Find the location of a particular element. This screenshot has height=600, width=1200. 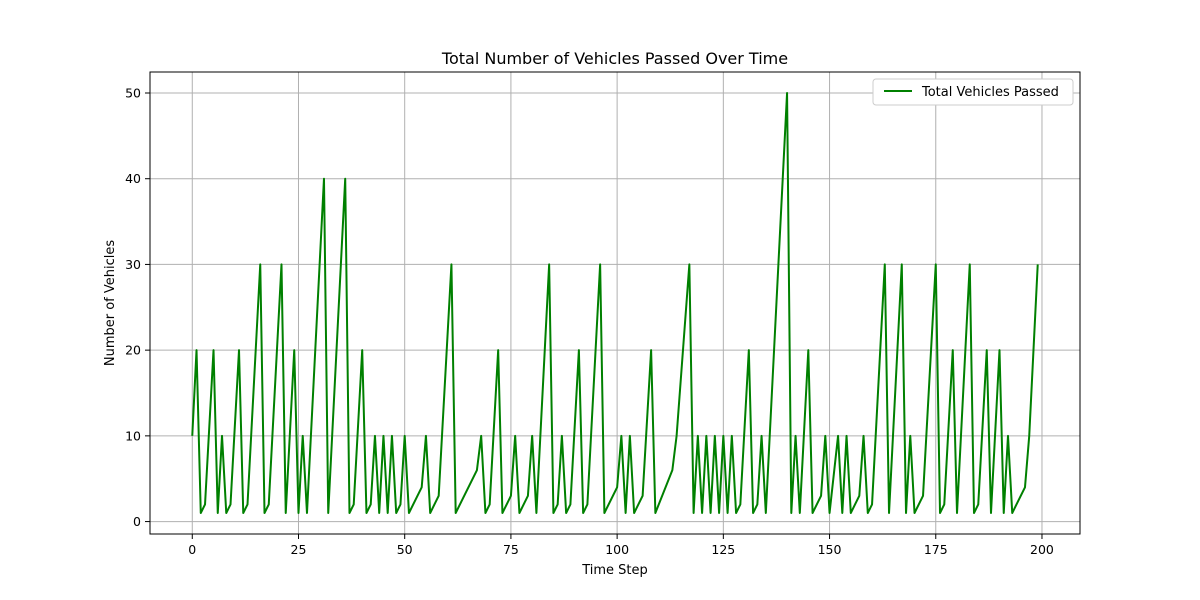

x-axis-ticks: 0 25 50 75 100 125 150 175 200 is located at coordinates (621, 545).